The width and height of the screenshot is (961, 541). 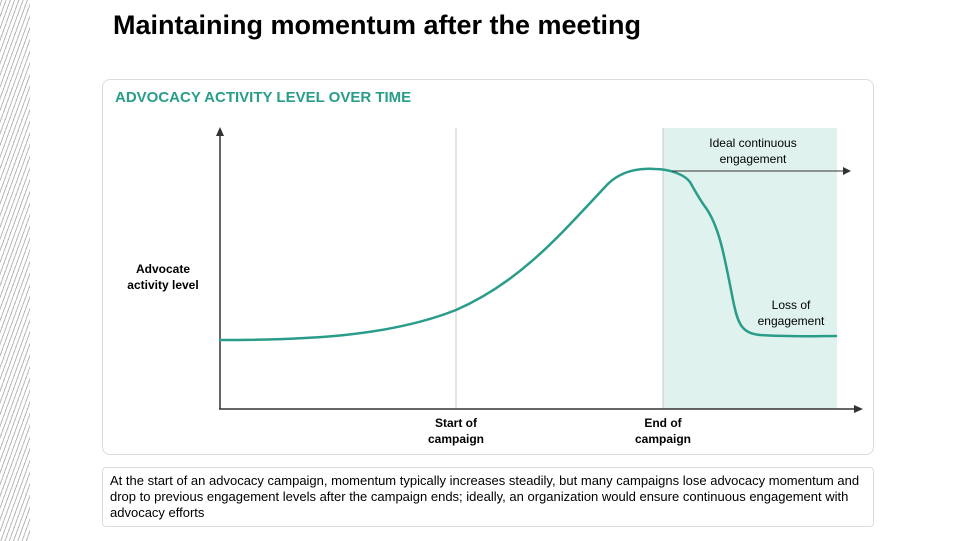 I want to click on slide-title: Maintaining momentum after the meeting, so click(x=377, y=25).